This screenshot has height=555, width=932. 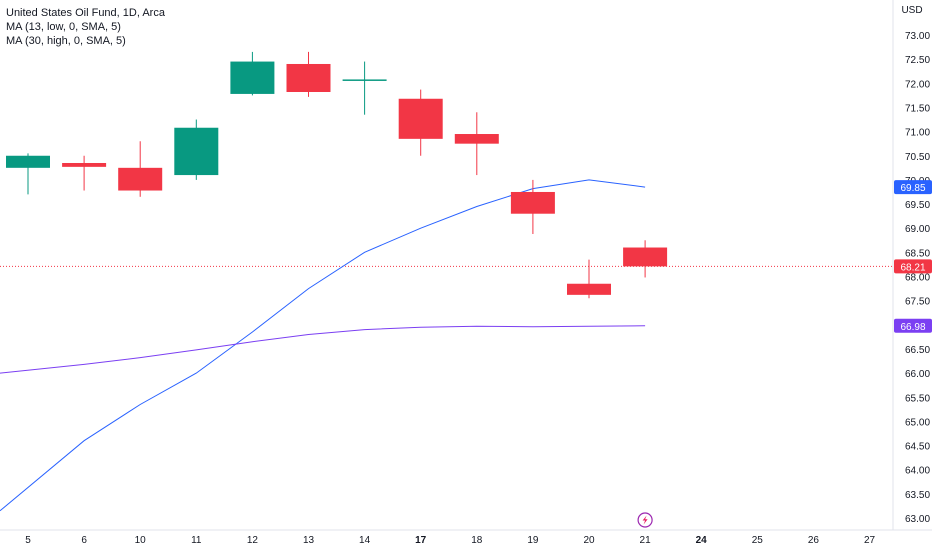 What do you see at coordinates (917, 108) in the screenshot?
I see `y-tick-label: 71.50` at bounding box center [917, 108].